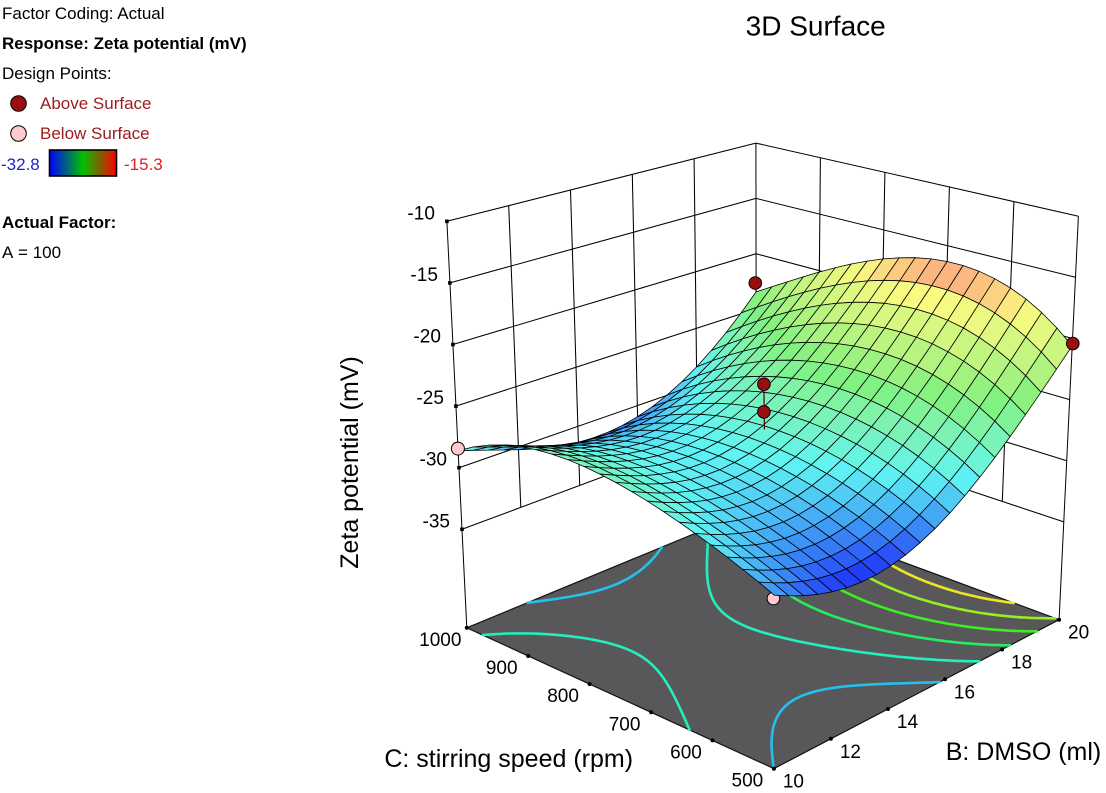 Image resolution: width=1106 pixels, height=793 pixels. Describe the element at coordinates (95, 133) in the screenshot. I see `svg-text: Below Surface` at that location.